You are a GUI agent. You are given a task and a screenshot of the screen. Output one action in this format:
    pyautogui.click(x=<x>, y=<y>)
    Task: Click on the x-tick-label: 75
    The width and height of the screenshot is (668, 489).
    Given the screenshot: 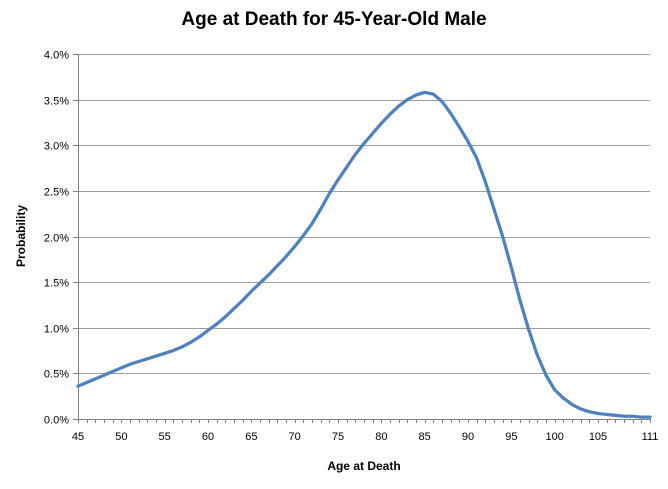 What is the action you would take?
    pyautogui.click(x=338, y=437)
    